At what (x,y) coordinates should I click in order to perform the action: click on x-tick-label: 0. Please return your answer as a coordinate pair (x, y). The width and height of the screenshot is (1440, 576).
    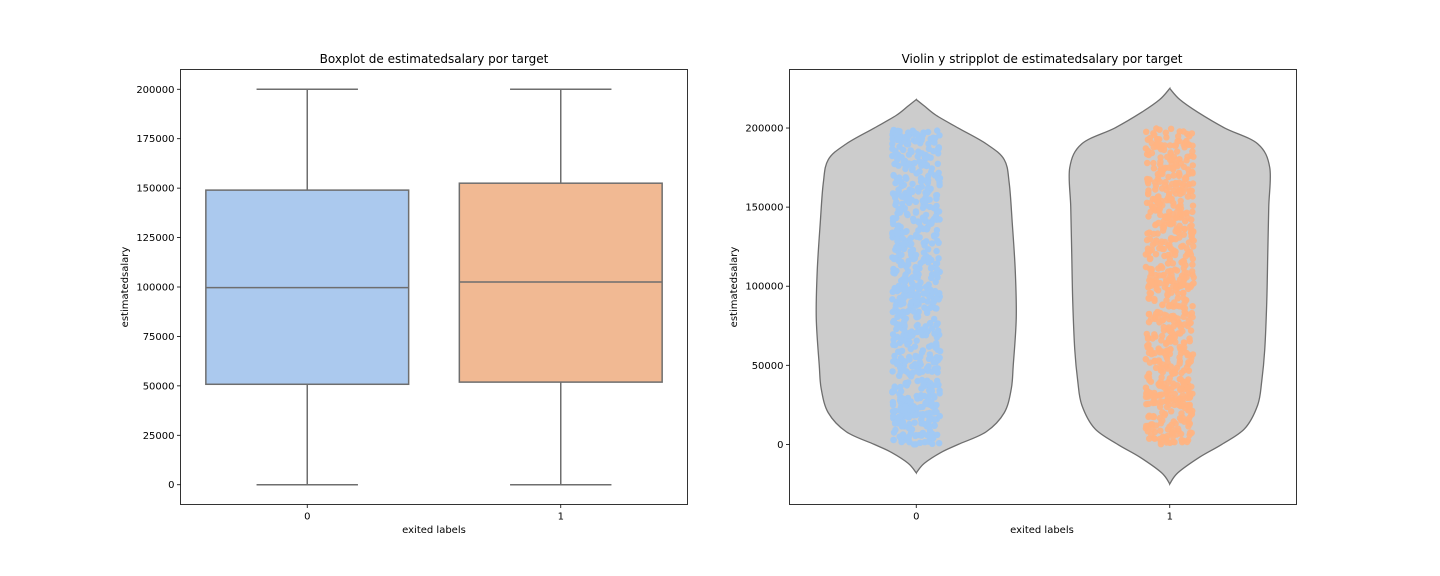
    Looking at the image, I should click on (916, 517).